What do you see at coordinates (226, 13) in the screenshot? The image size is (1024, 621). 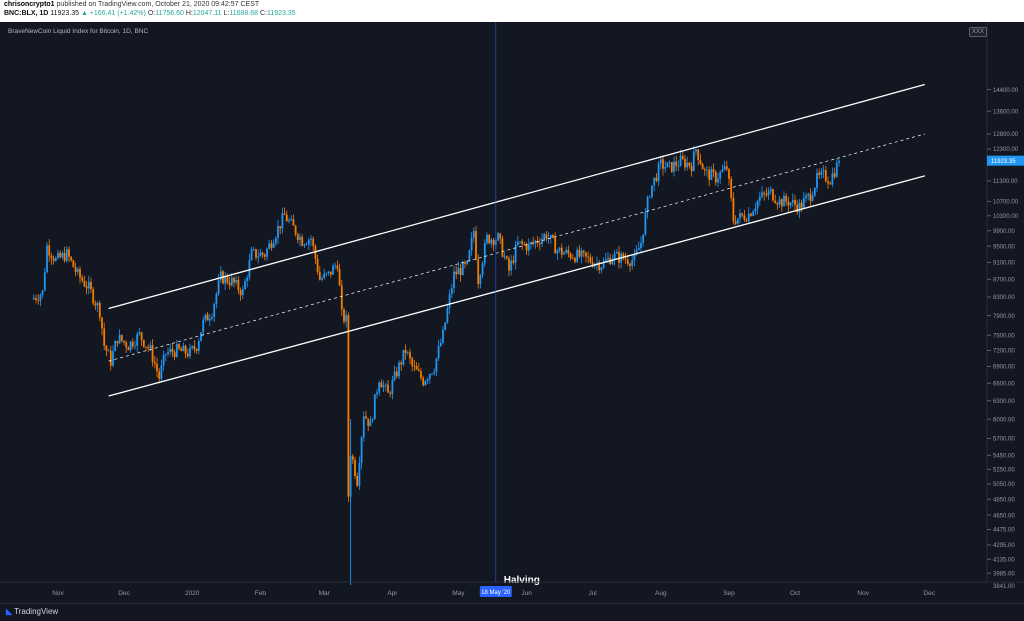 I see `low-label: L:` at bounding box center [226, 13].